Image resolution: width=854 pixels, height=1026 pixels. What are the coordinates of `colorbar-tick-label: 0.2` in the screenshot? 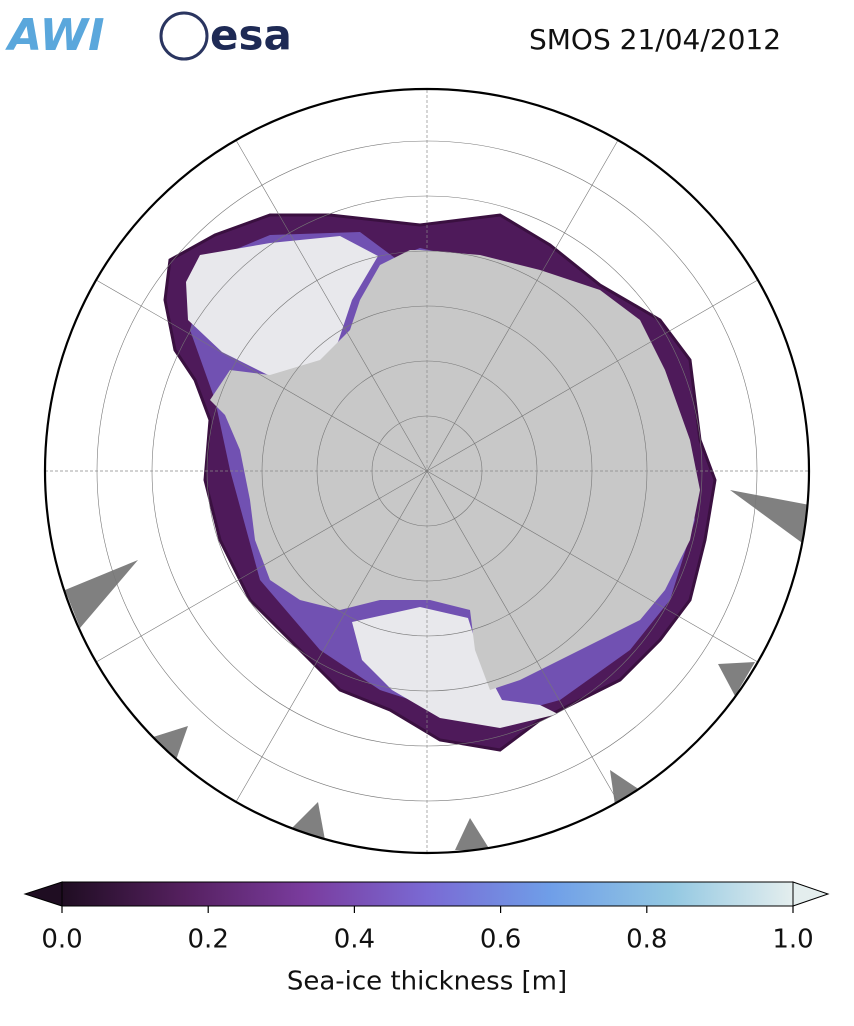 It's located at (208, 940).